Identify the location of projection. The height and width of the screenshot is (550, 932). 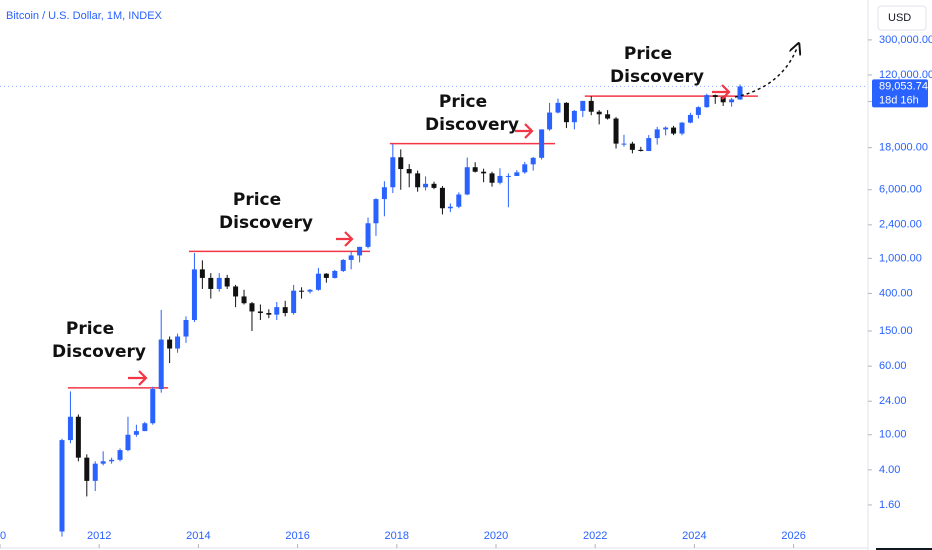
(765, 73).